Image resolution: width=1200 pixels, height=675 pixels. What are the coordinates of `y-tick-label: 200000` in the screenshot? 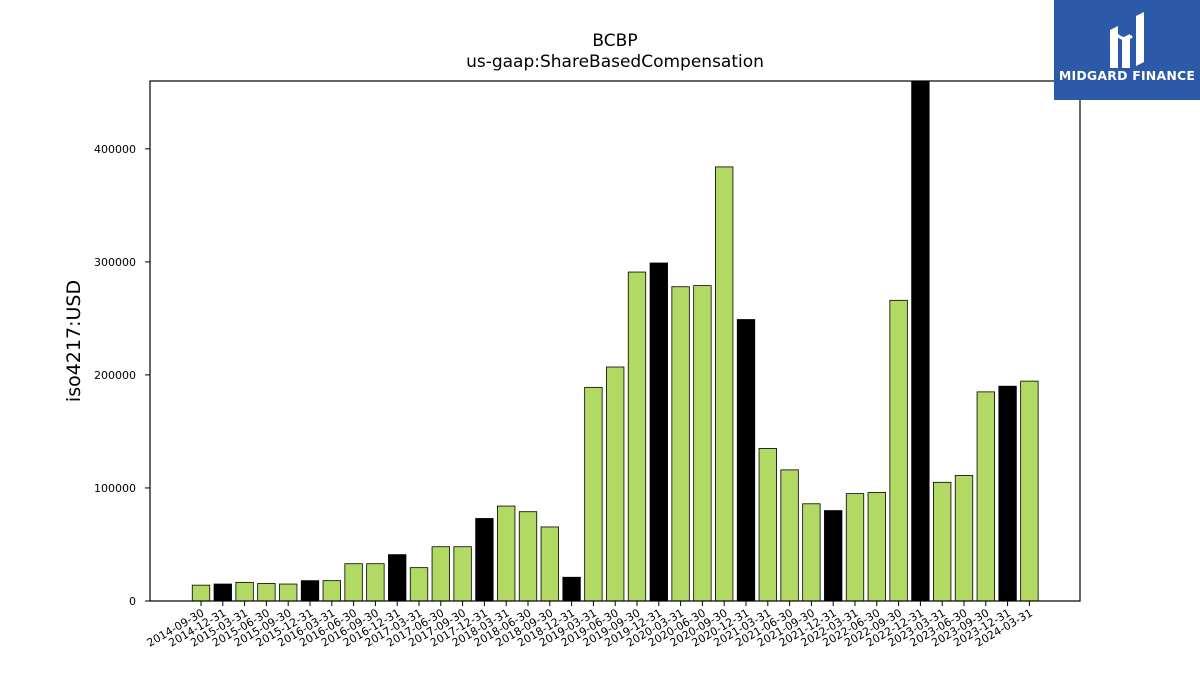 It's located at (115, 375).